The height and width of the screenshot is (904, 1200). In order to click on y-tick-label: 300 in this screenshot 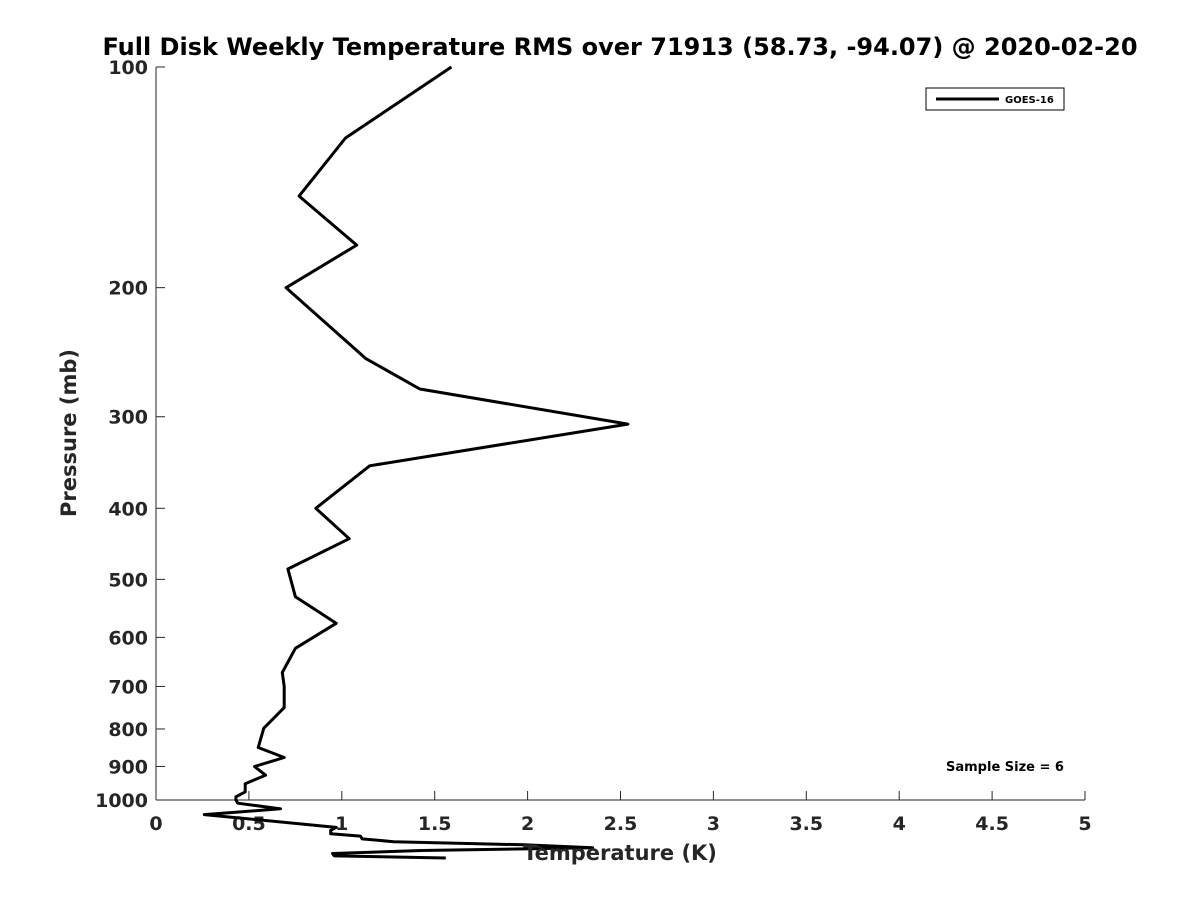, I will do `click(128, 418)`.